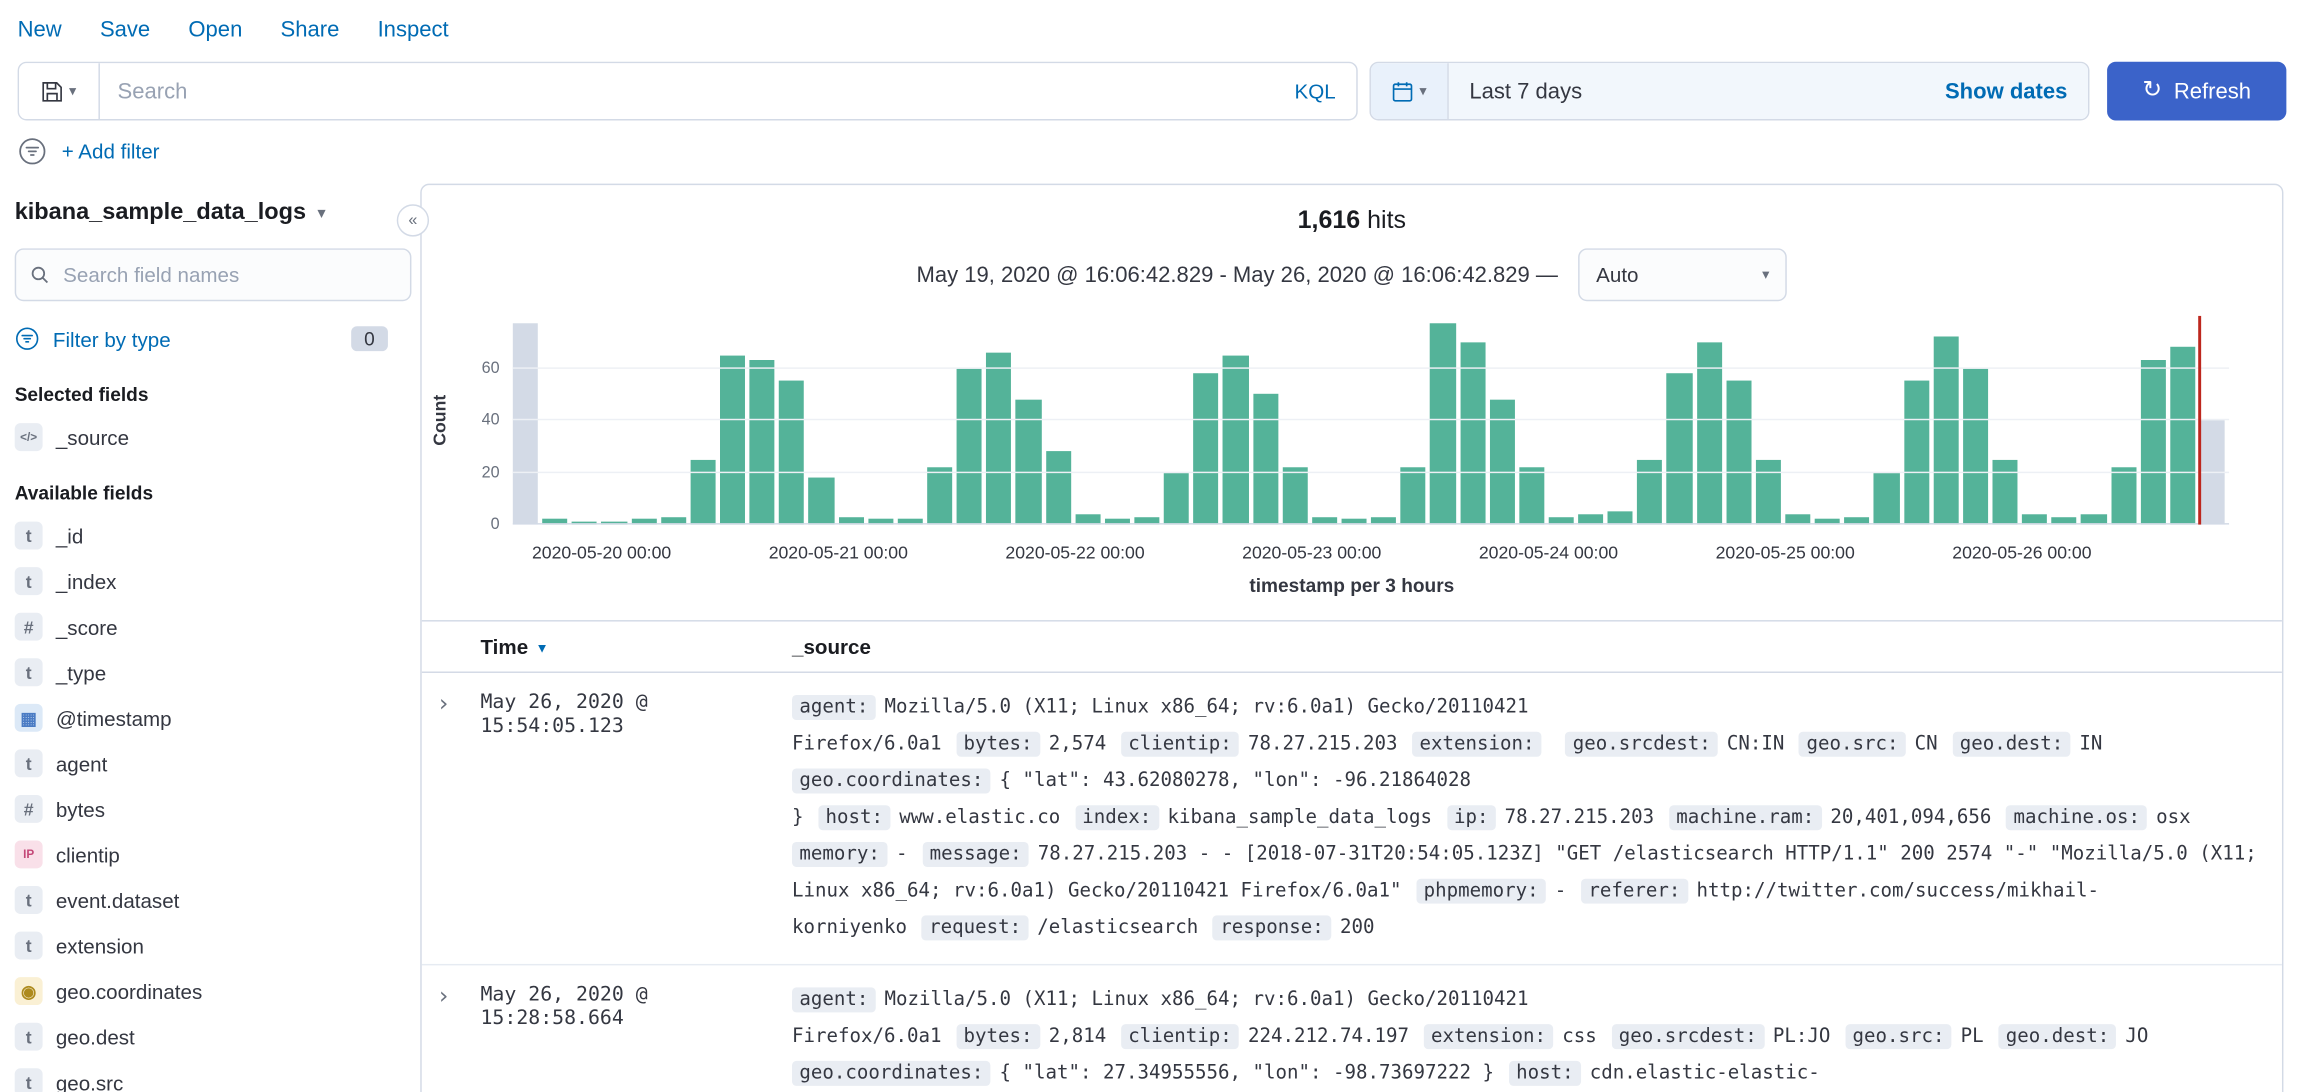  Describe the element at coordinates (1526, 91) in the screenshot. I see `time-range-value: Last 7 days` at that location.